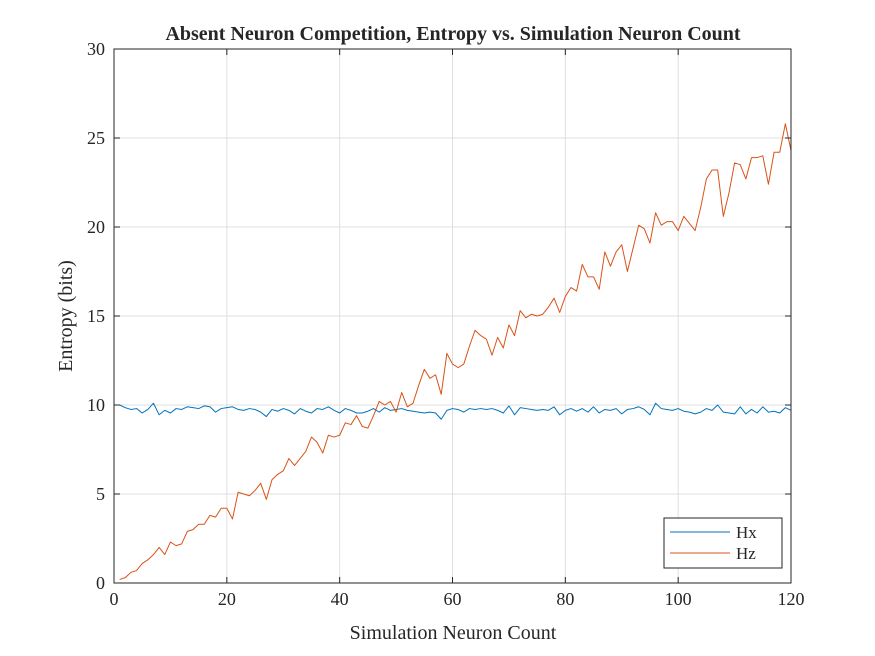  I want to click on x-tick-label: 40, so click(340, 599).